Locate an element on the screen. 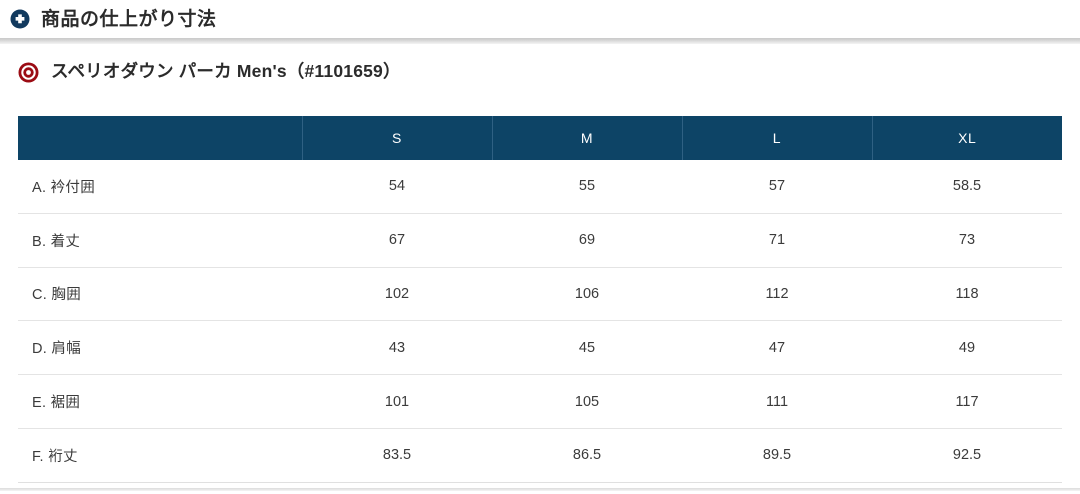 The width and height of the screenshot is (1080, 494). row-label: C. 胸囲 is located at coordinates (160, 294).